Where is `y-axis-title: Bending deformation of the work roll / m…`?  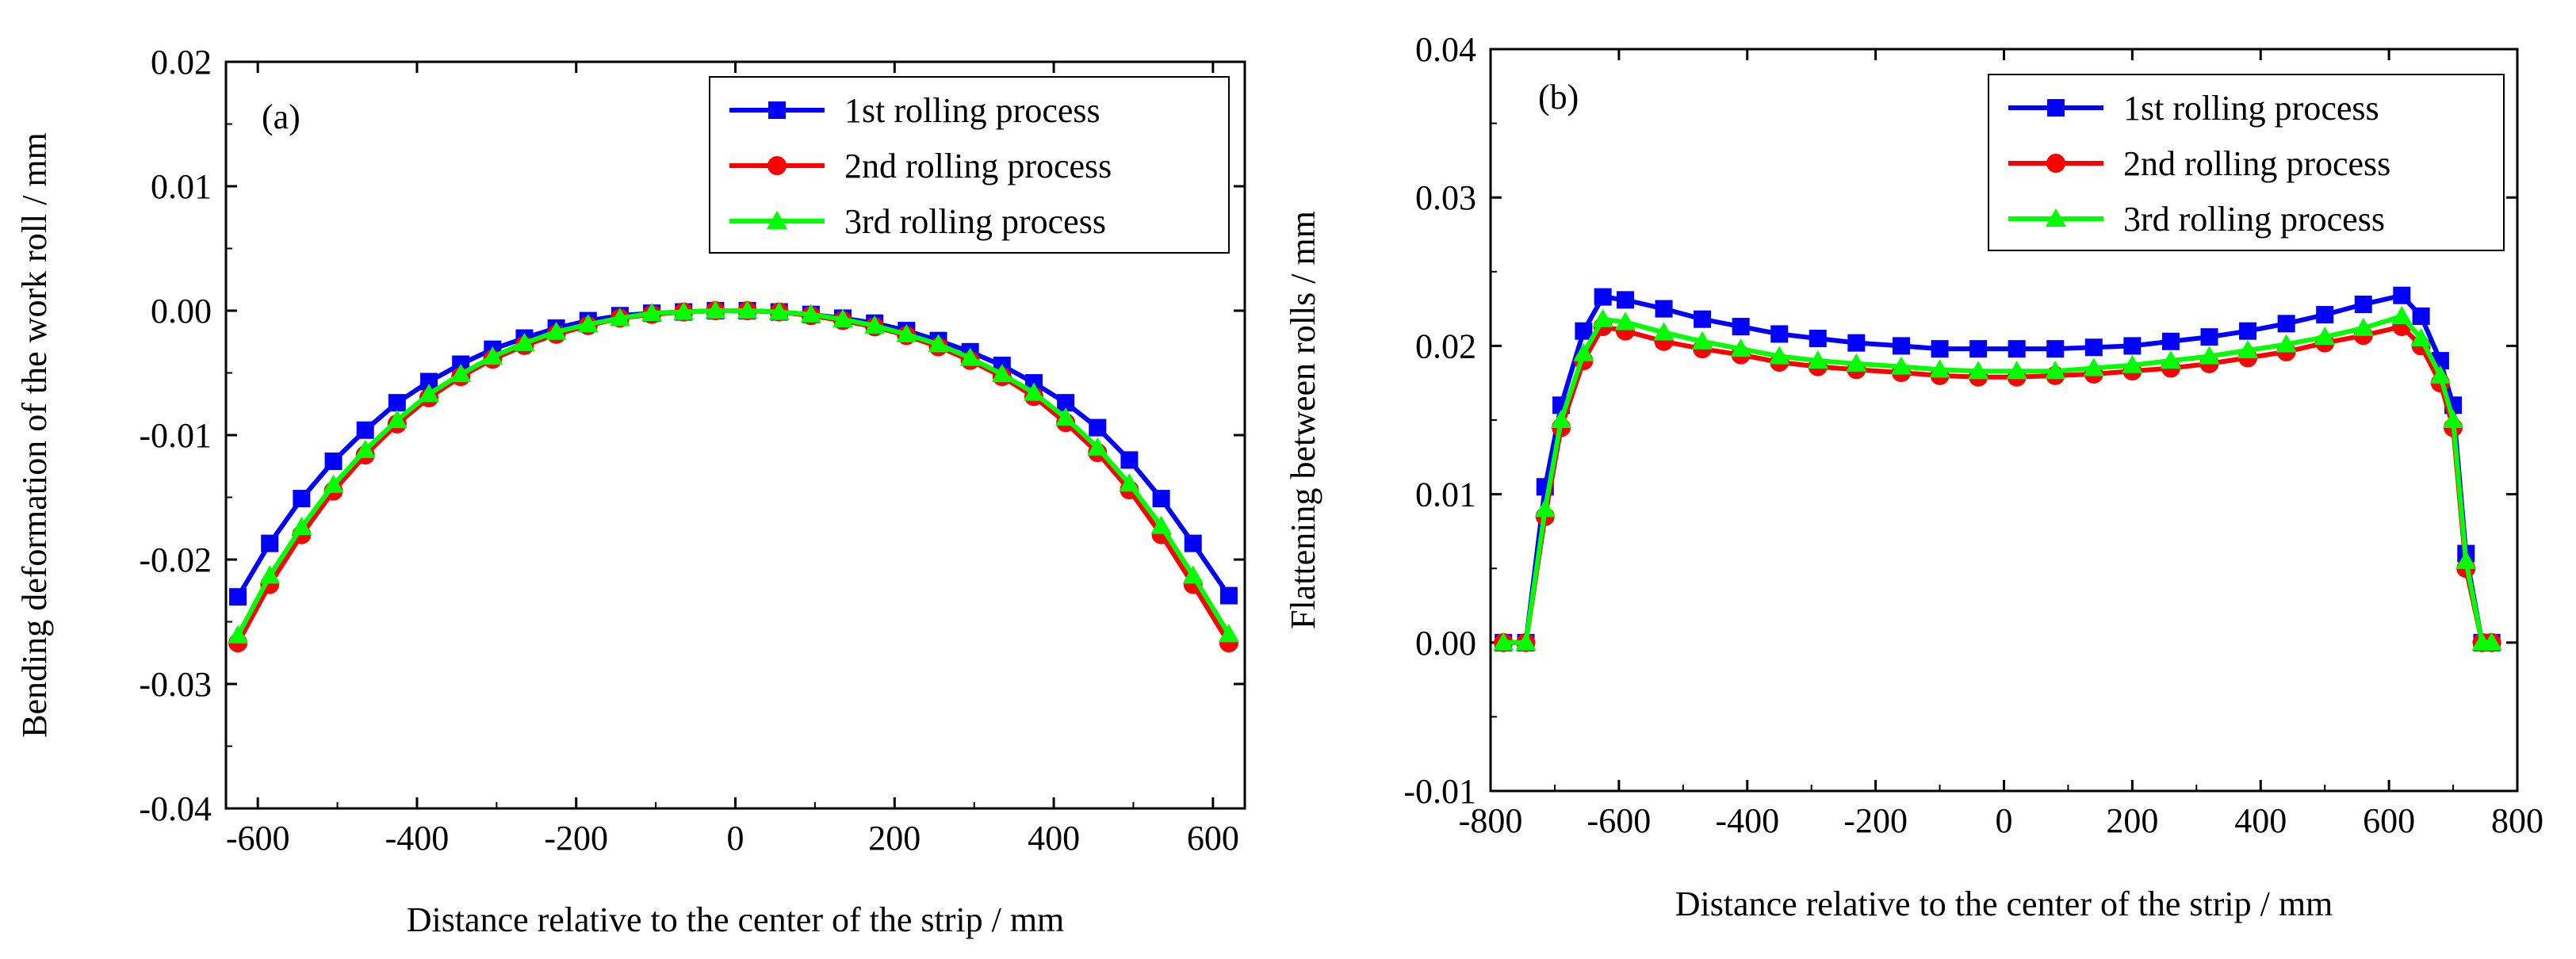 y-axis-title: Bending deformation of the work roll / m… is located at coordinates (34, 435).